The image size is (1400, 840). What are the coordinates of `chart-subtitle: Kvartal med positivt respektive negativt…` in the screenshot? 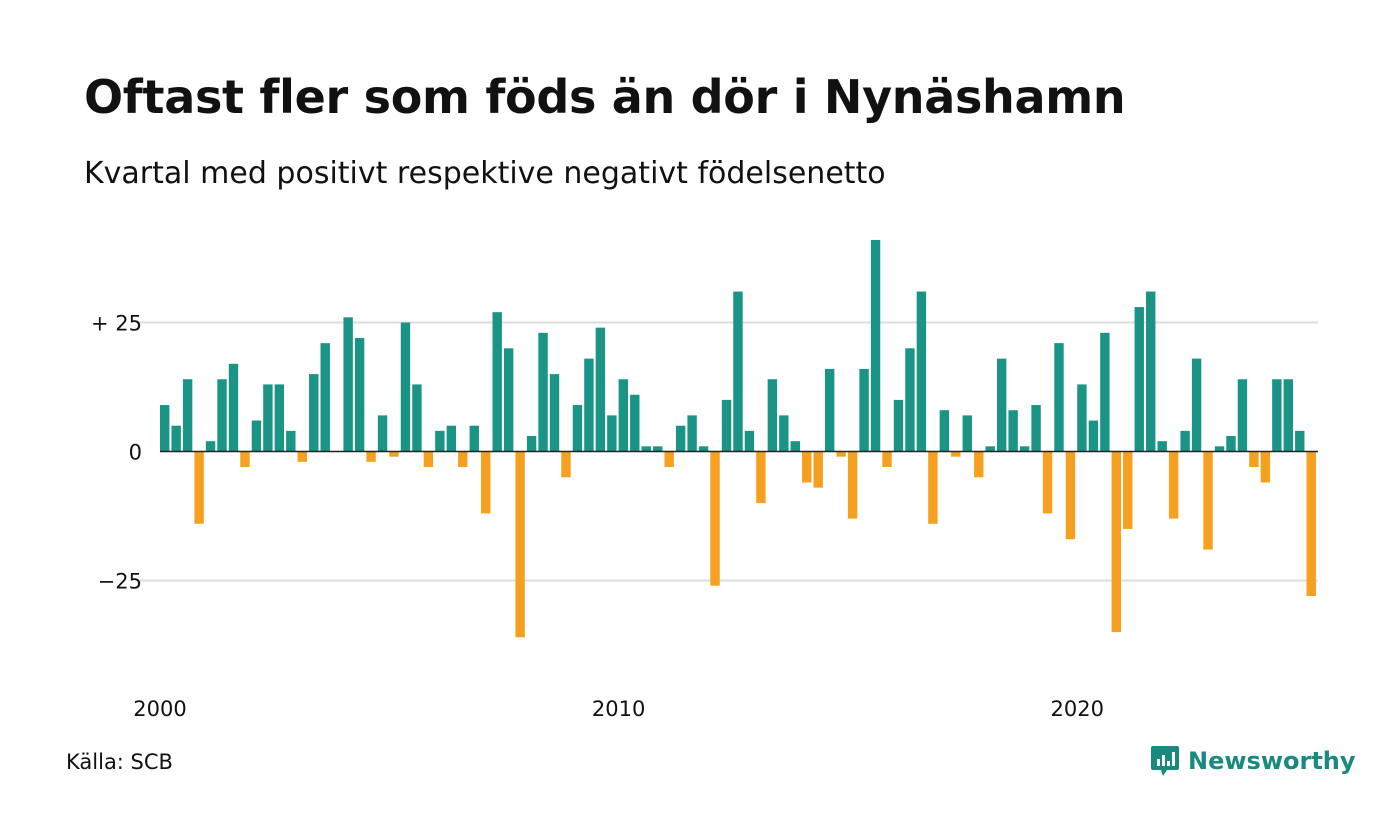 It's located at (485, 173).